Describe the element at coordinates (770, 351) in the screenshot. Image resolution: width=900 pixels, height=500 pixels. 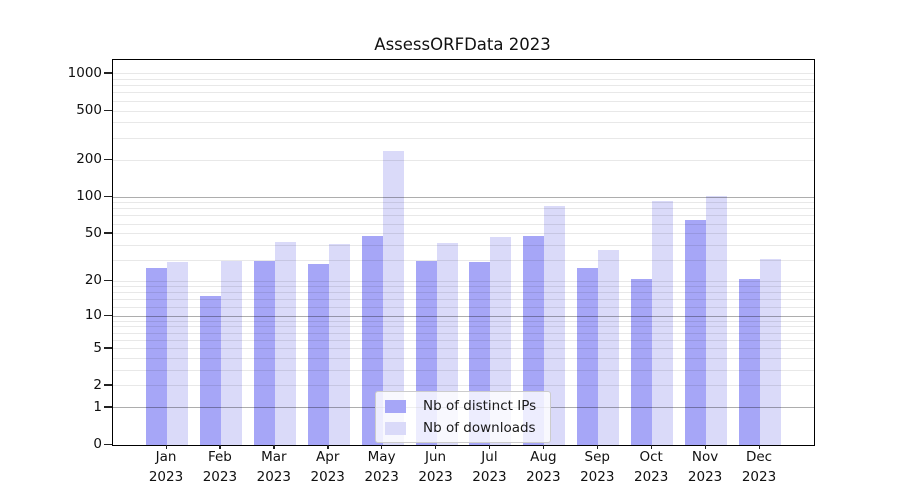
I see `bar-dec-downloads` at that location.